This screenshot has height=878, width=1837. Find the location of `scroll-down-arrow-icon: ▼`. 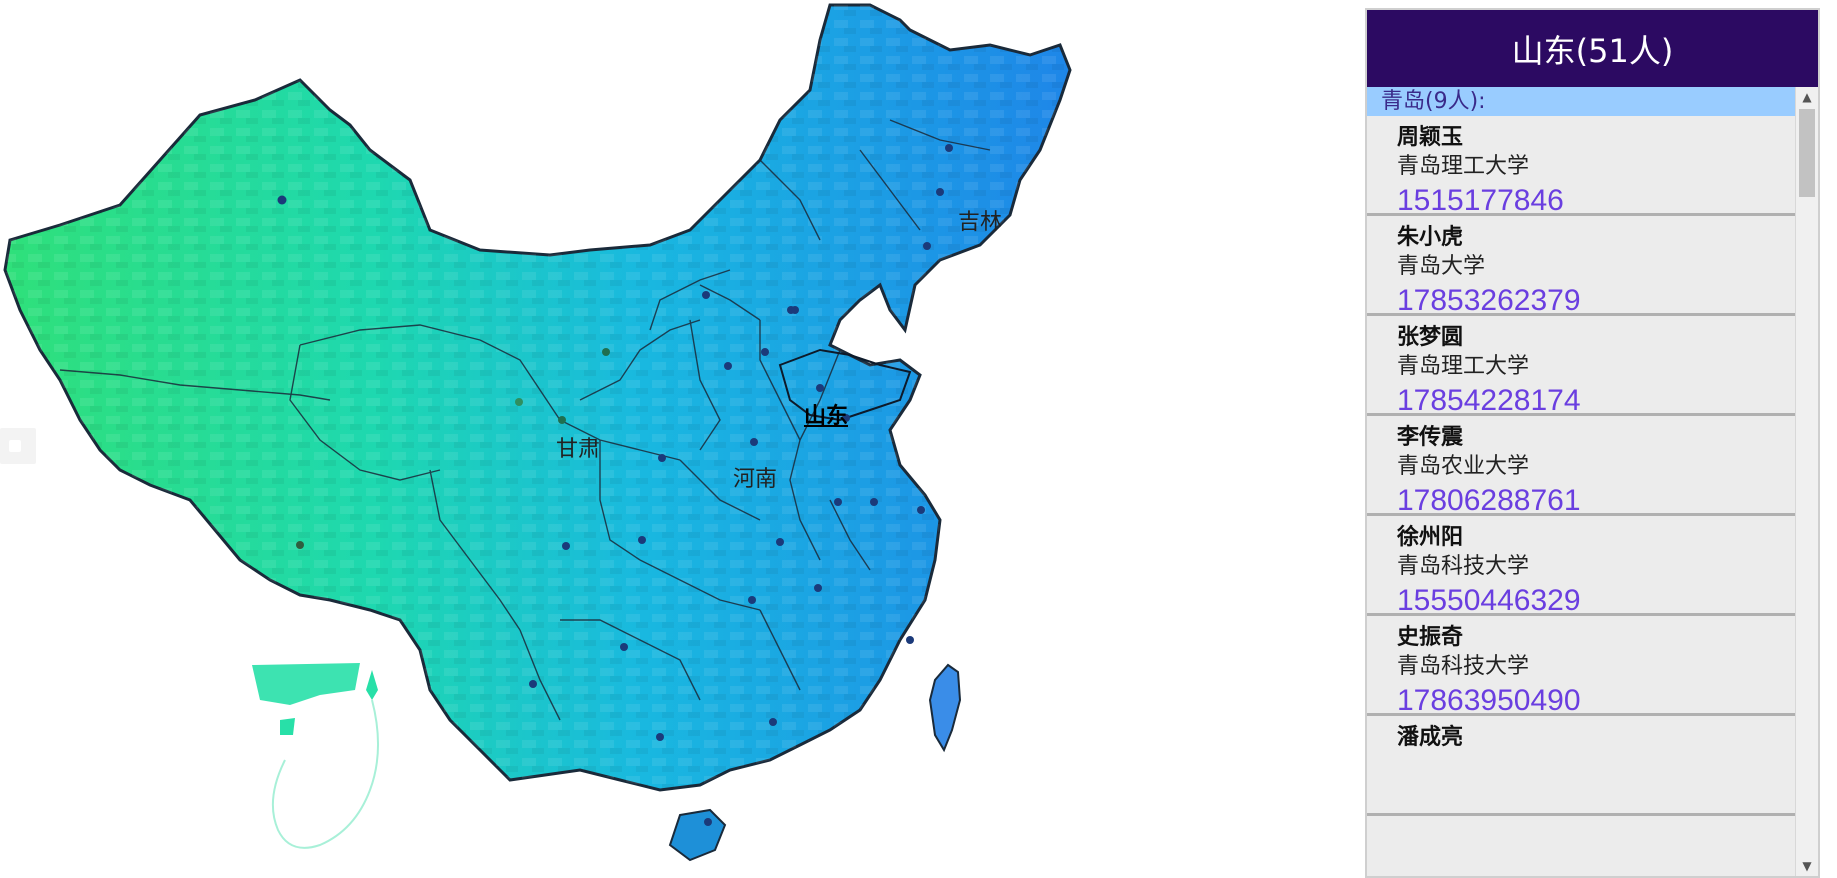

scroll-down-arrow-icon: ▼ is located at coordinates (1807, 866).